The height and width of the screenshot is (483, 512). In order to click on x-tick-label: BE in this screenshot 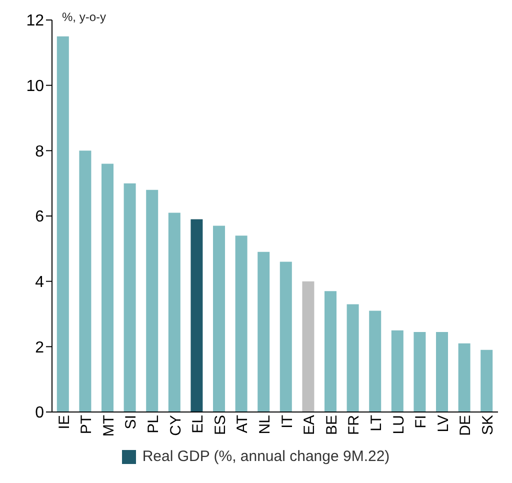, I will do `click(331, 425)`.